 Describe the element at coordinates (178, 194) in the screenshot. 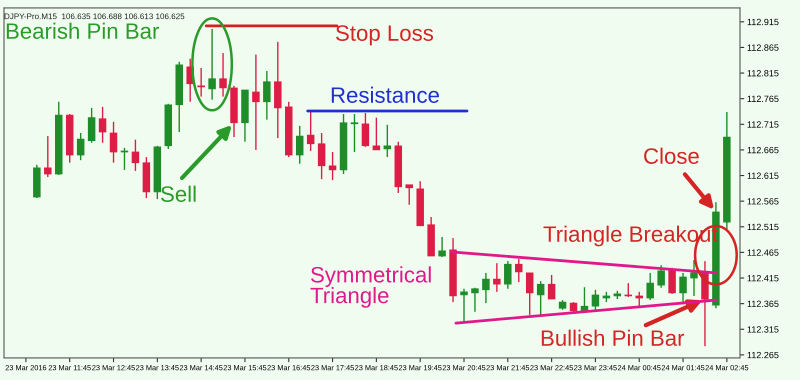

I see `annotation: Sell` at that location.